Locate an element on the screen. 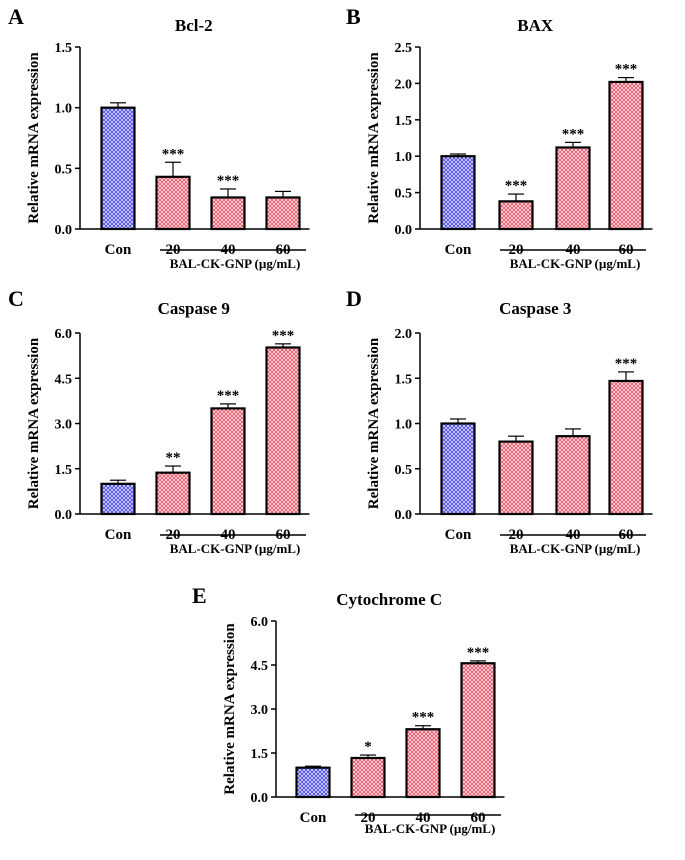 The image size is (685, 860). panel-label: D is located at coordinates (354, 298).